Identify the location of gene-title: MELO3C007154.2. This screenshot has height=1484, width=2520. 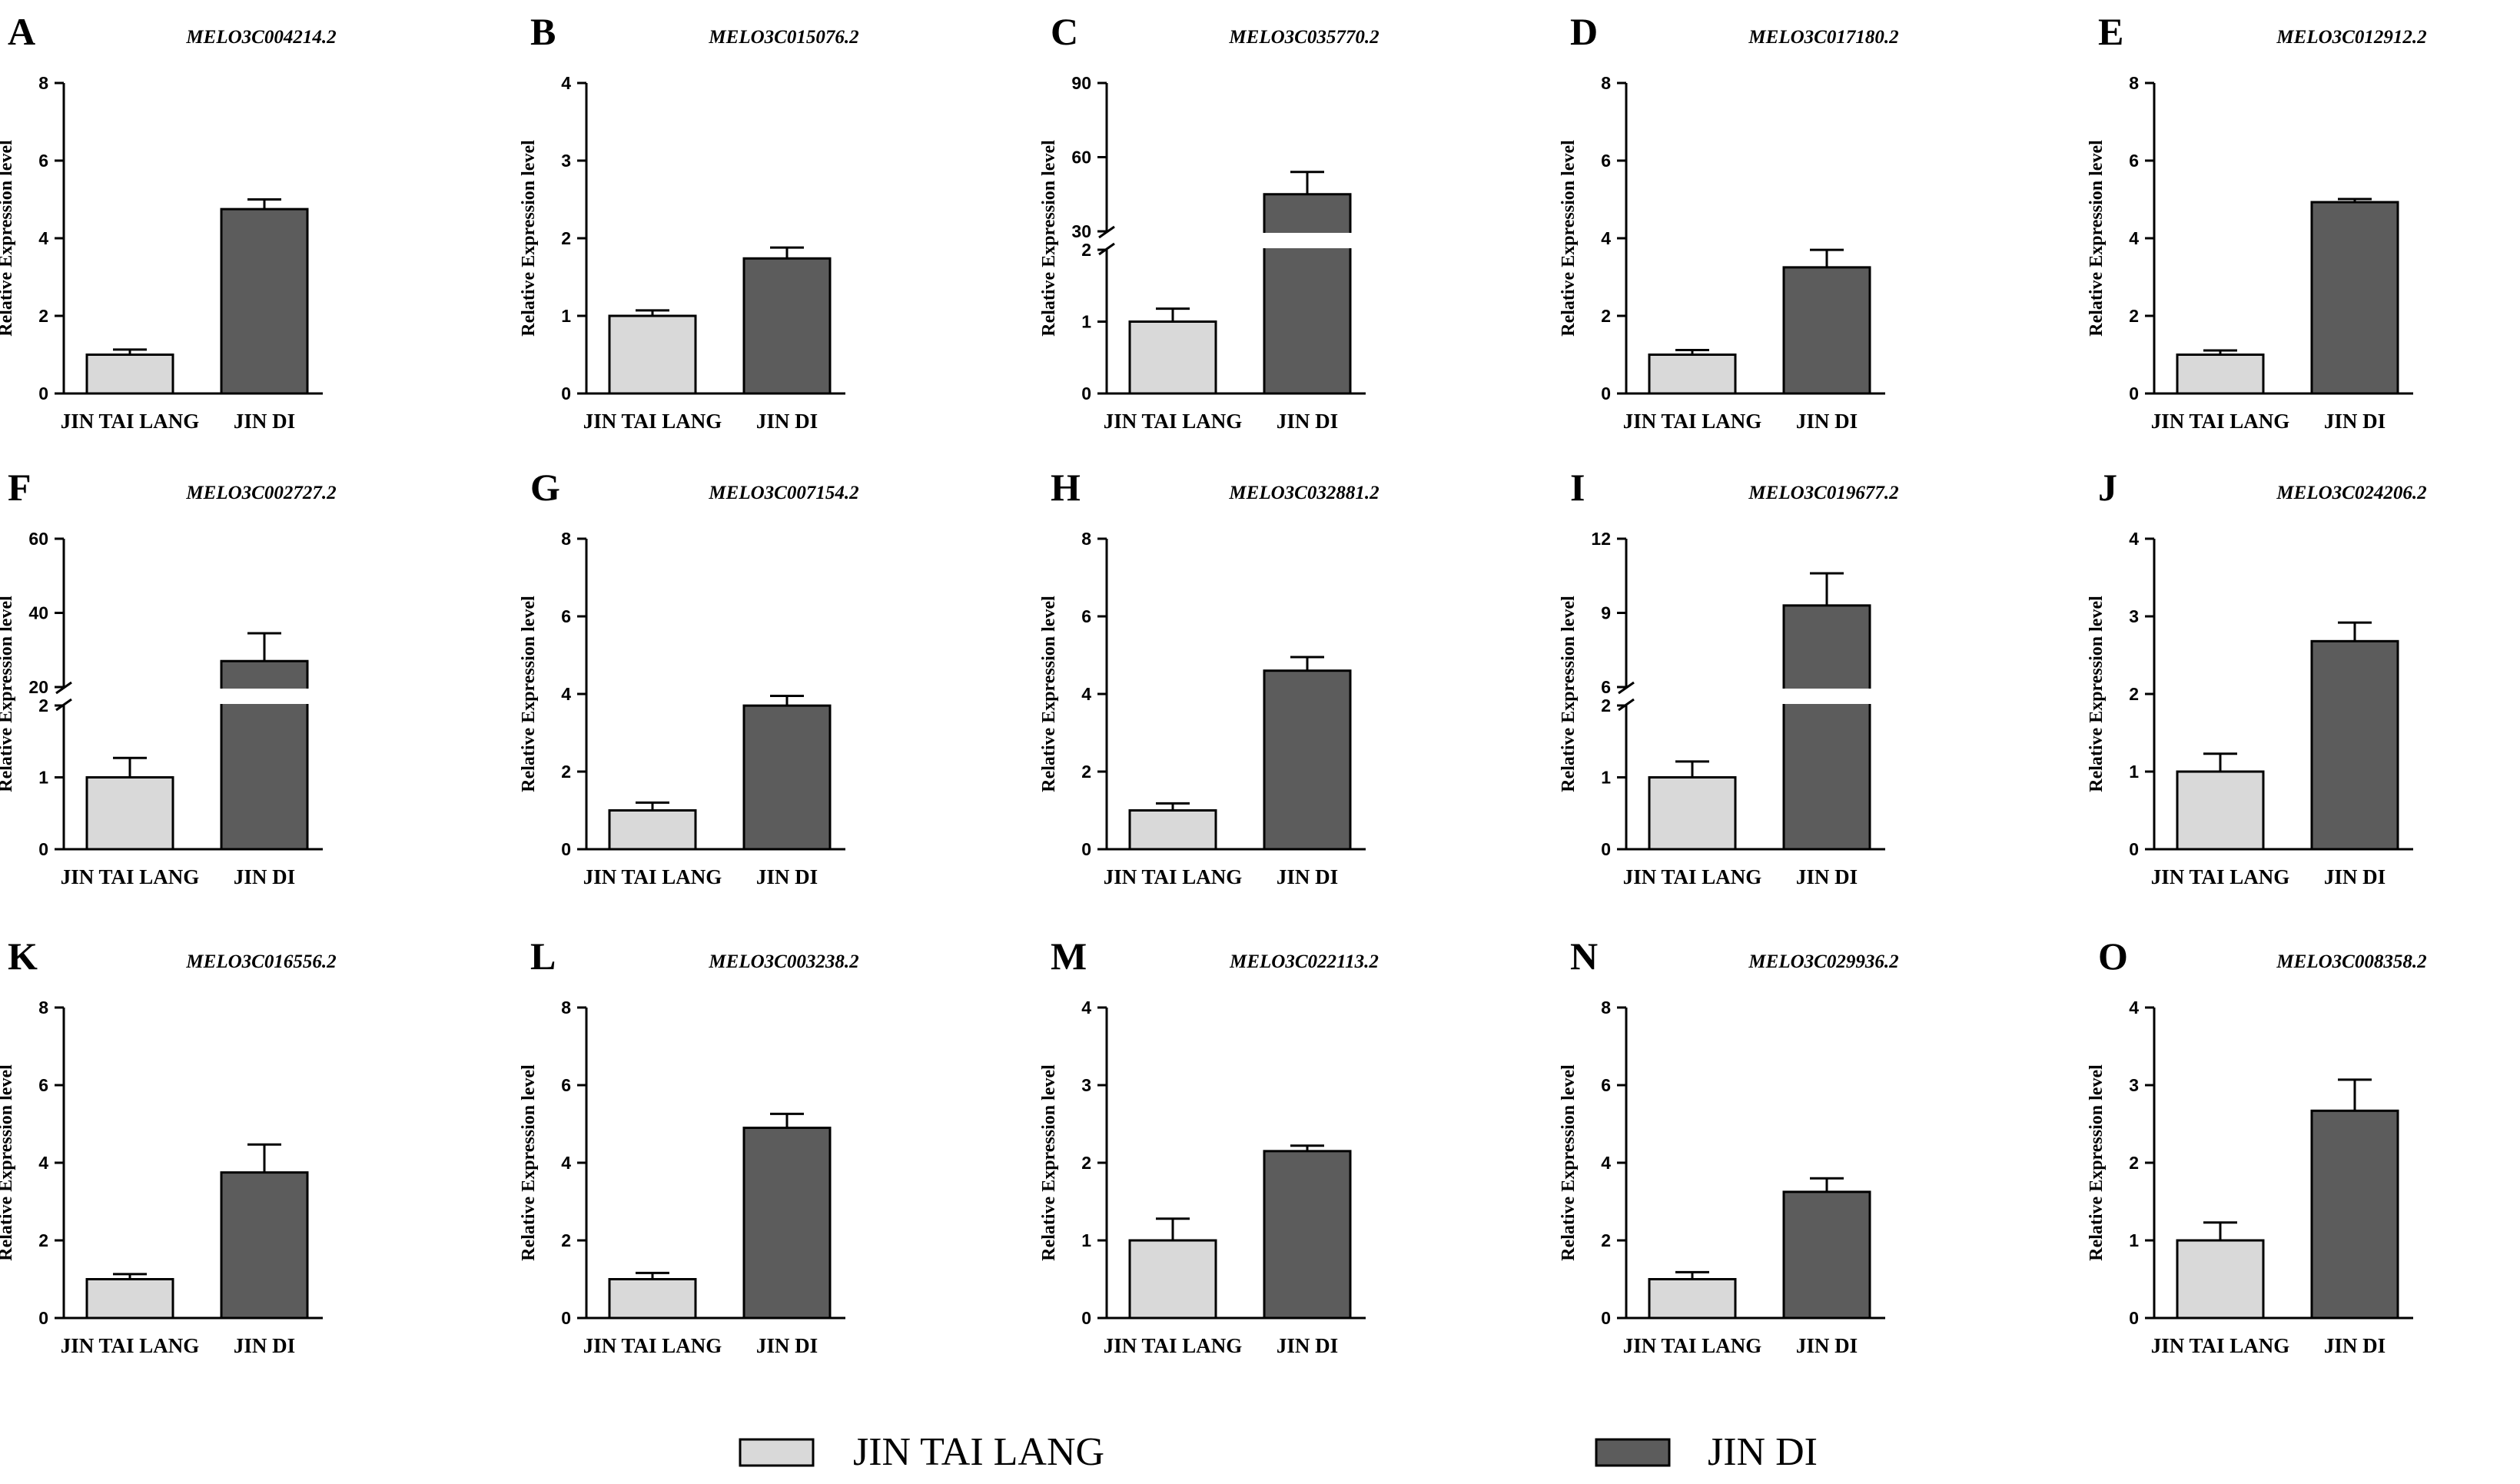
(783, 493).